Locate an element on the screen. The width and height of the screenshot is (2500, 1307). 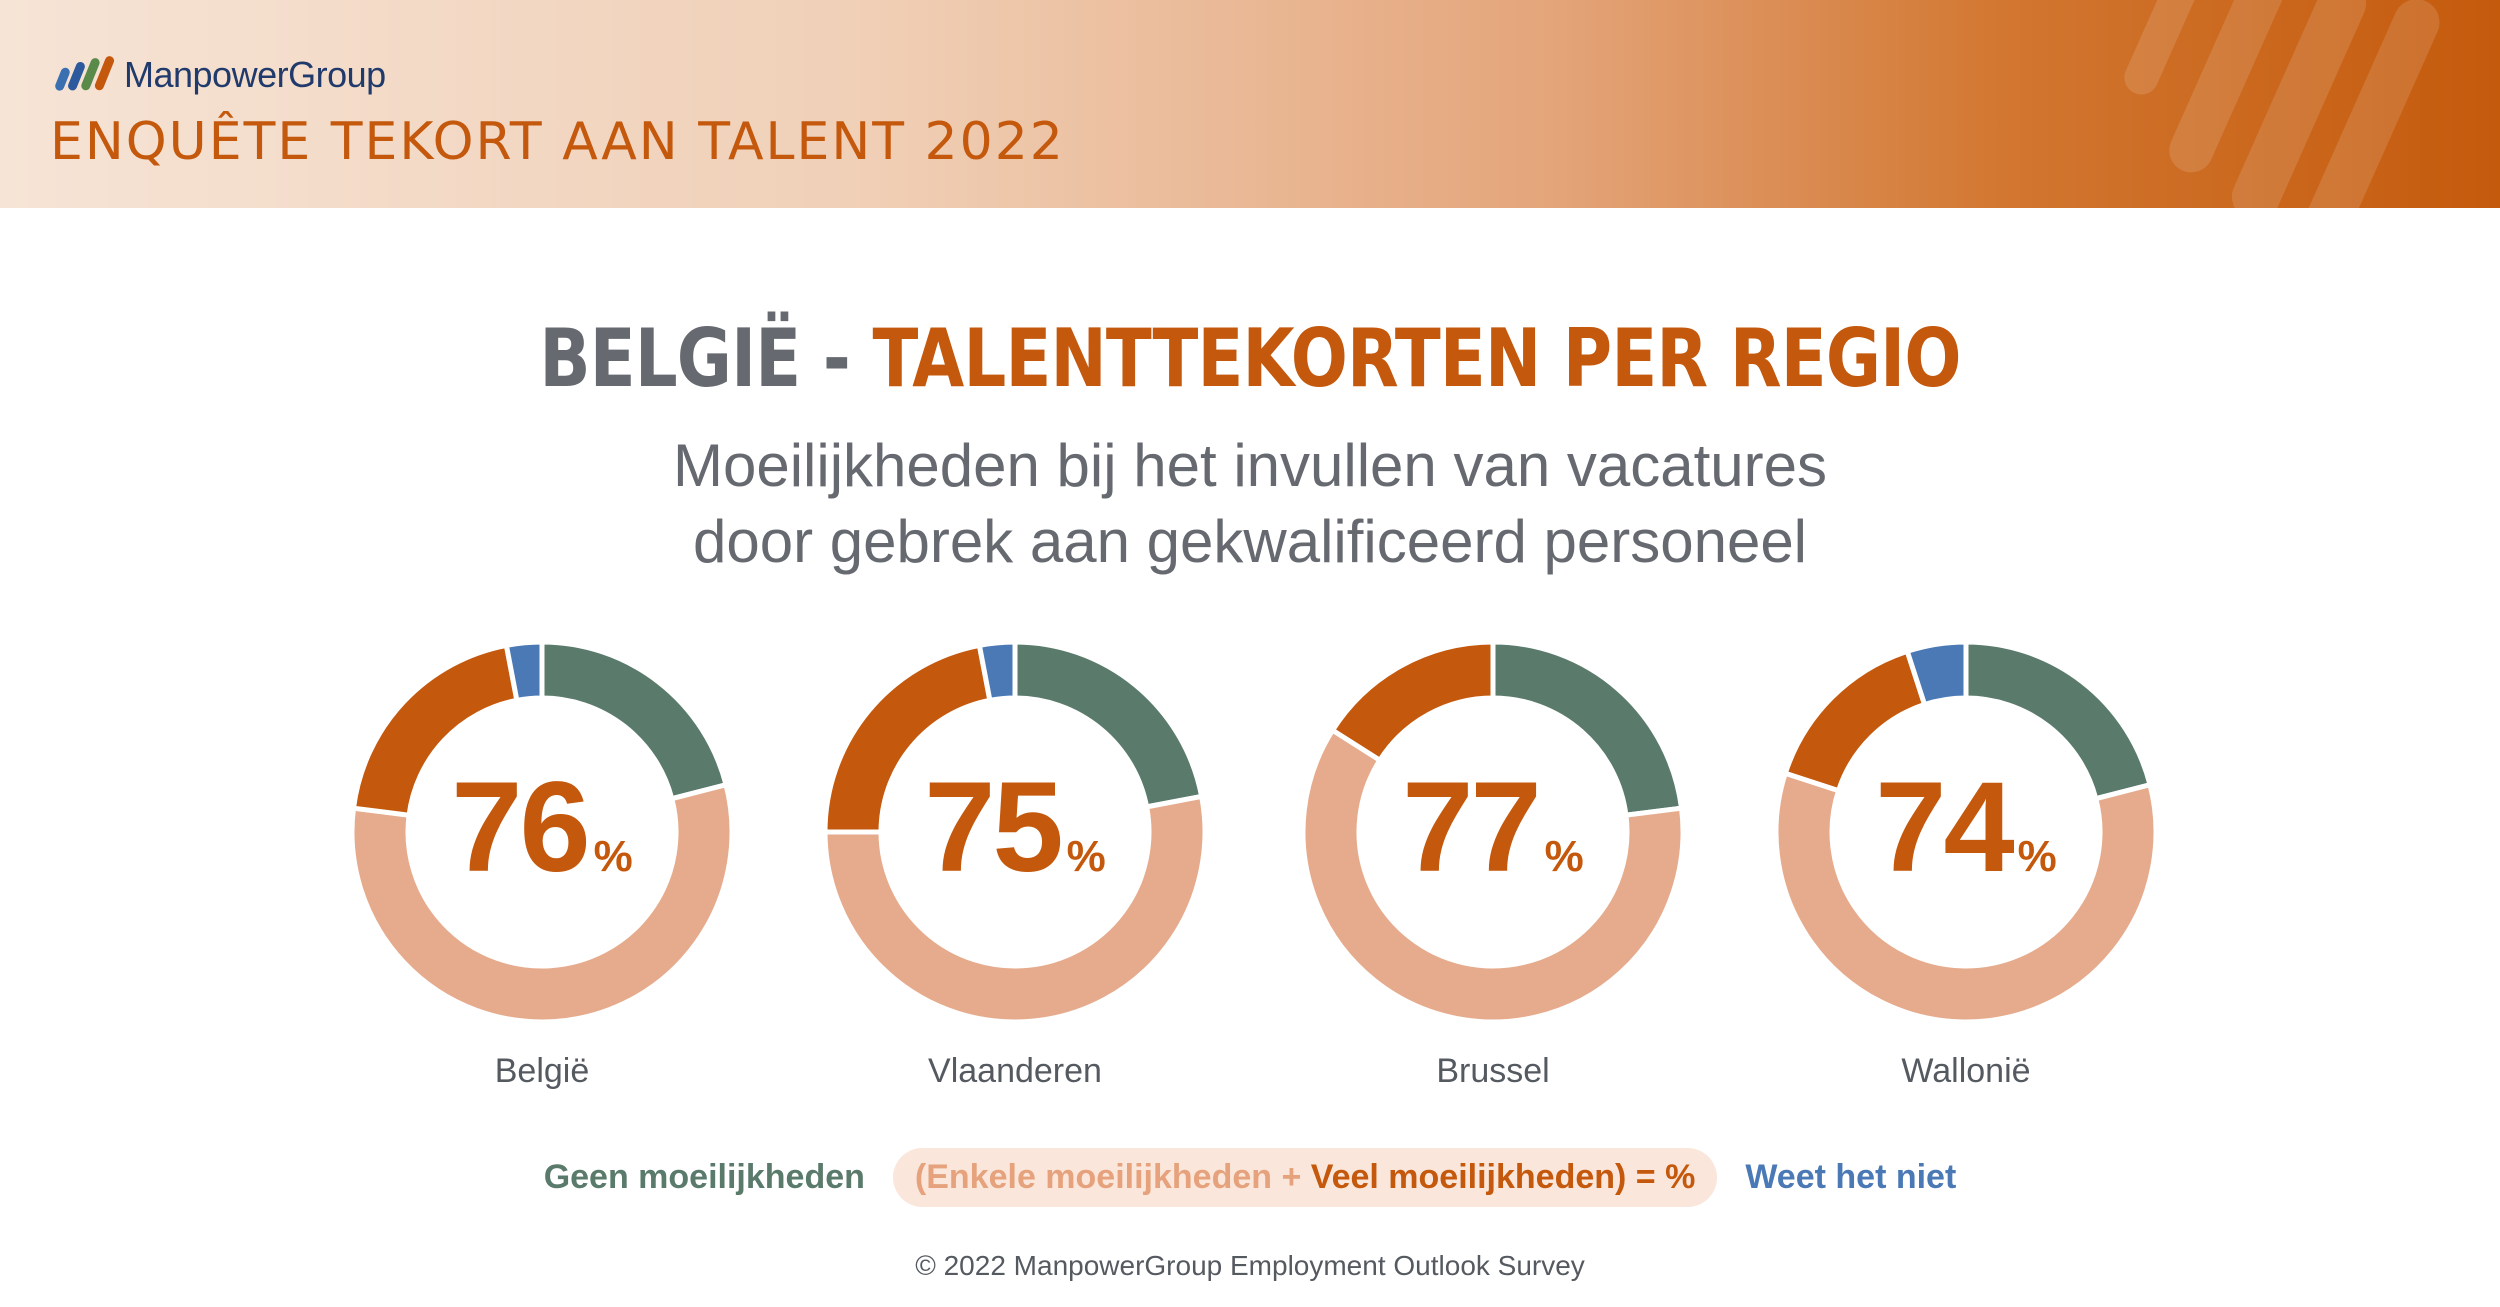
legend-veel-moeilijkheden: Veel moeilijkheden) = % is located at coordinates (1503, 1177).